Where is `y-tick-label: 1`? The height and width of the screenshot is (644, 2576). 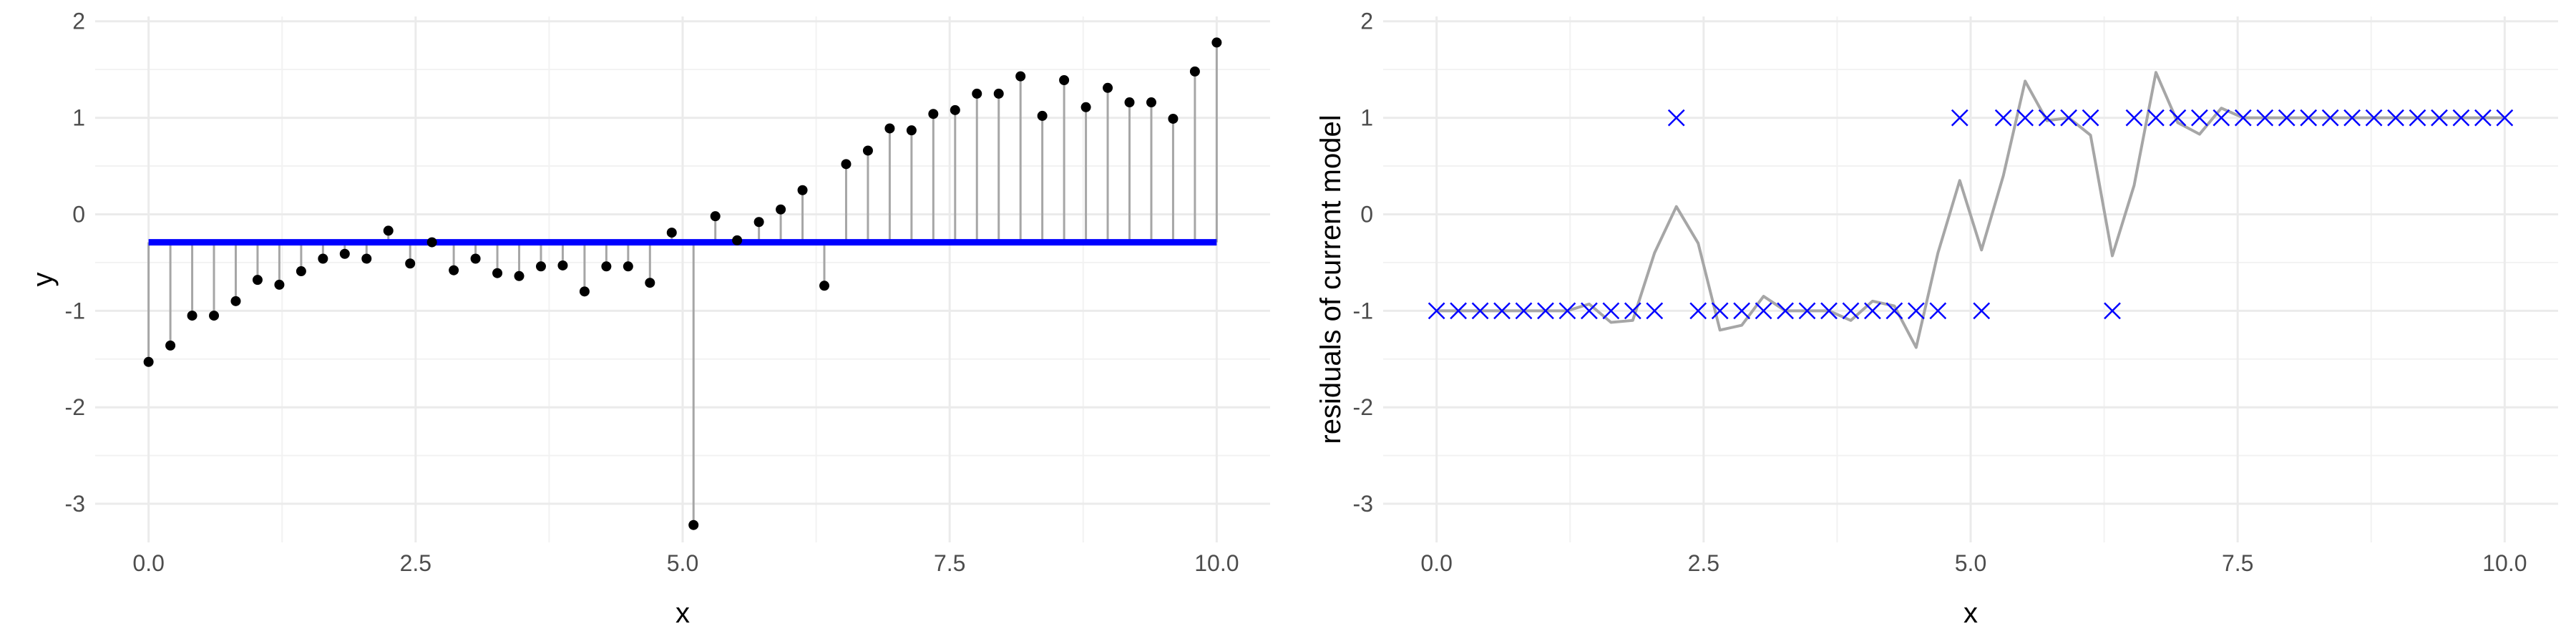 y-tick-label: 1 is located at coordinates (1366, 118).